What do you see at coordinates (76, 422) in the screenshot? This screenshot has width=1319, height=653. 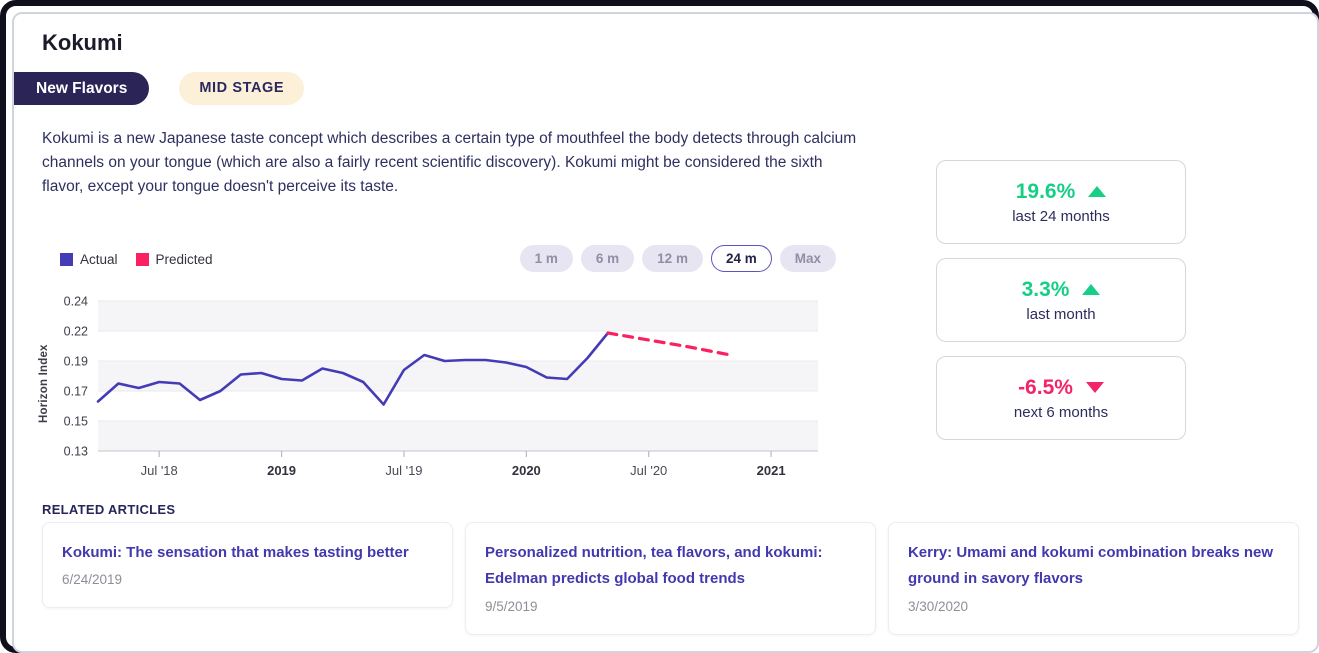 I see `svg-text: 0.15` at bounding box center [76, 422].